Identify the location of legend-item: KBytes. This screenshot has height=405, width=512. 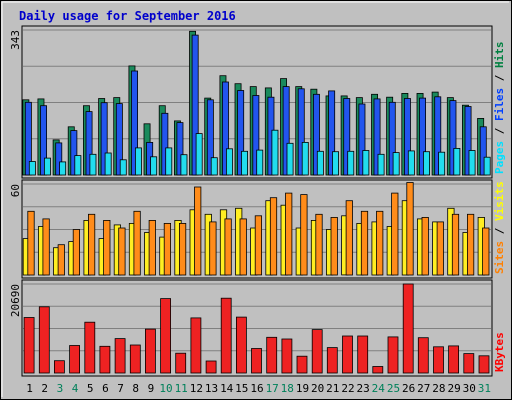
(499, 352).